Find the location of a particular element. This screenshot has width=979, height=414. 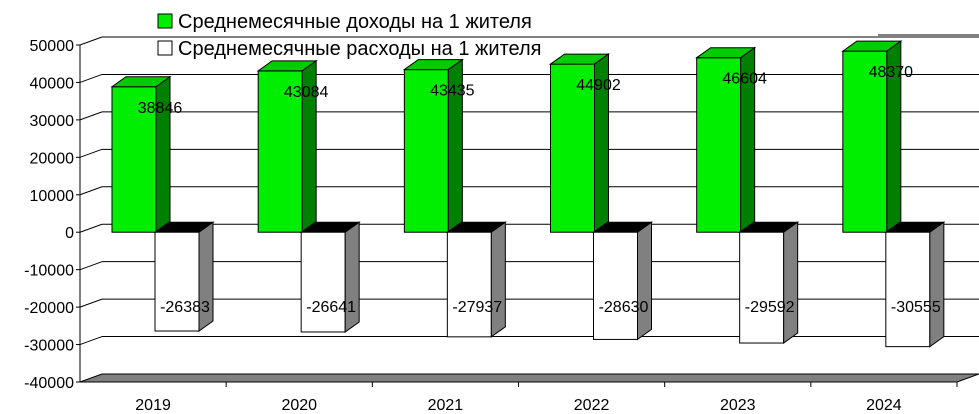

y-tick-label: 10000 is located at coordinates (52, 196).